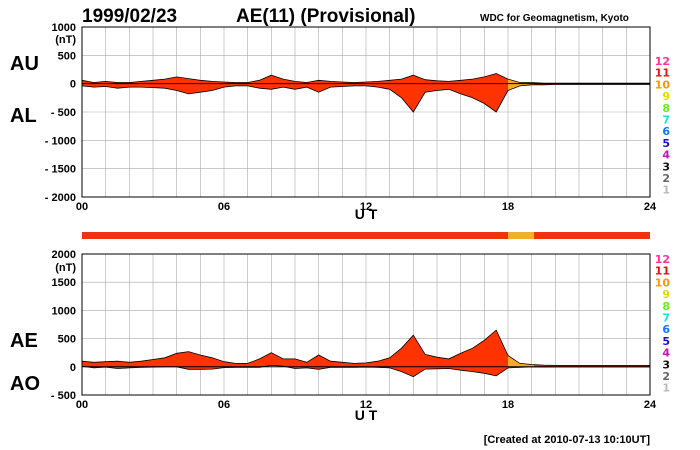 The height and width of the screenshot is (450, 700). I want to click on series-line-au, so click(365, 78).